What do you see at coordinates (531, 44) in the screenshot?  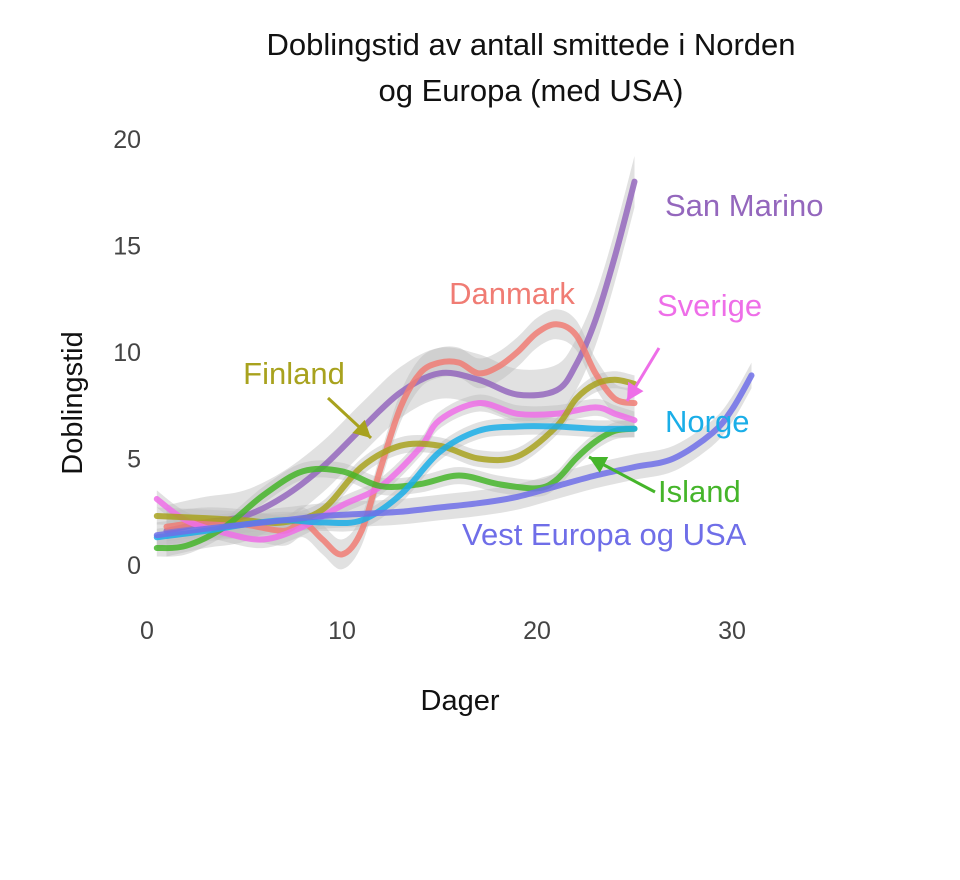 I see `chart-title-line-1: Doblingstid av antall smittede i Norden` at bounding box center [531, 44].